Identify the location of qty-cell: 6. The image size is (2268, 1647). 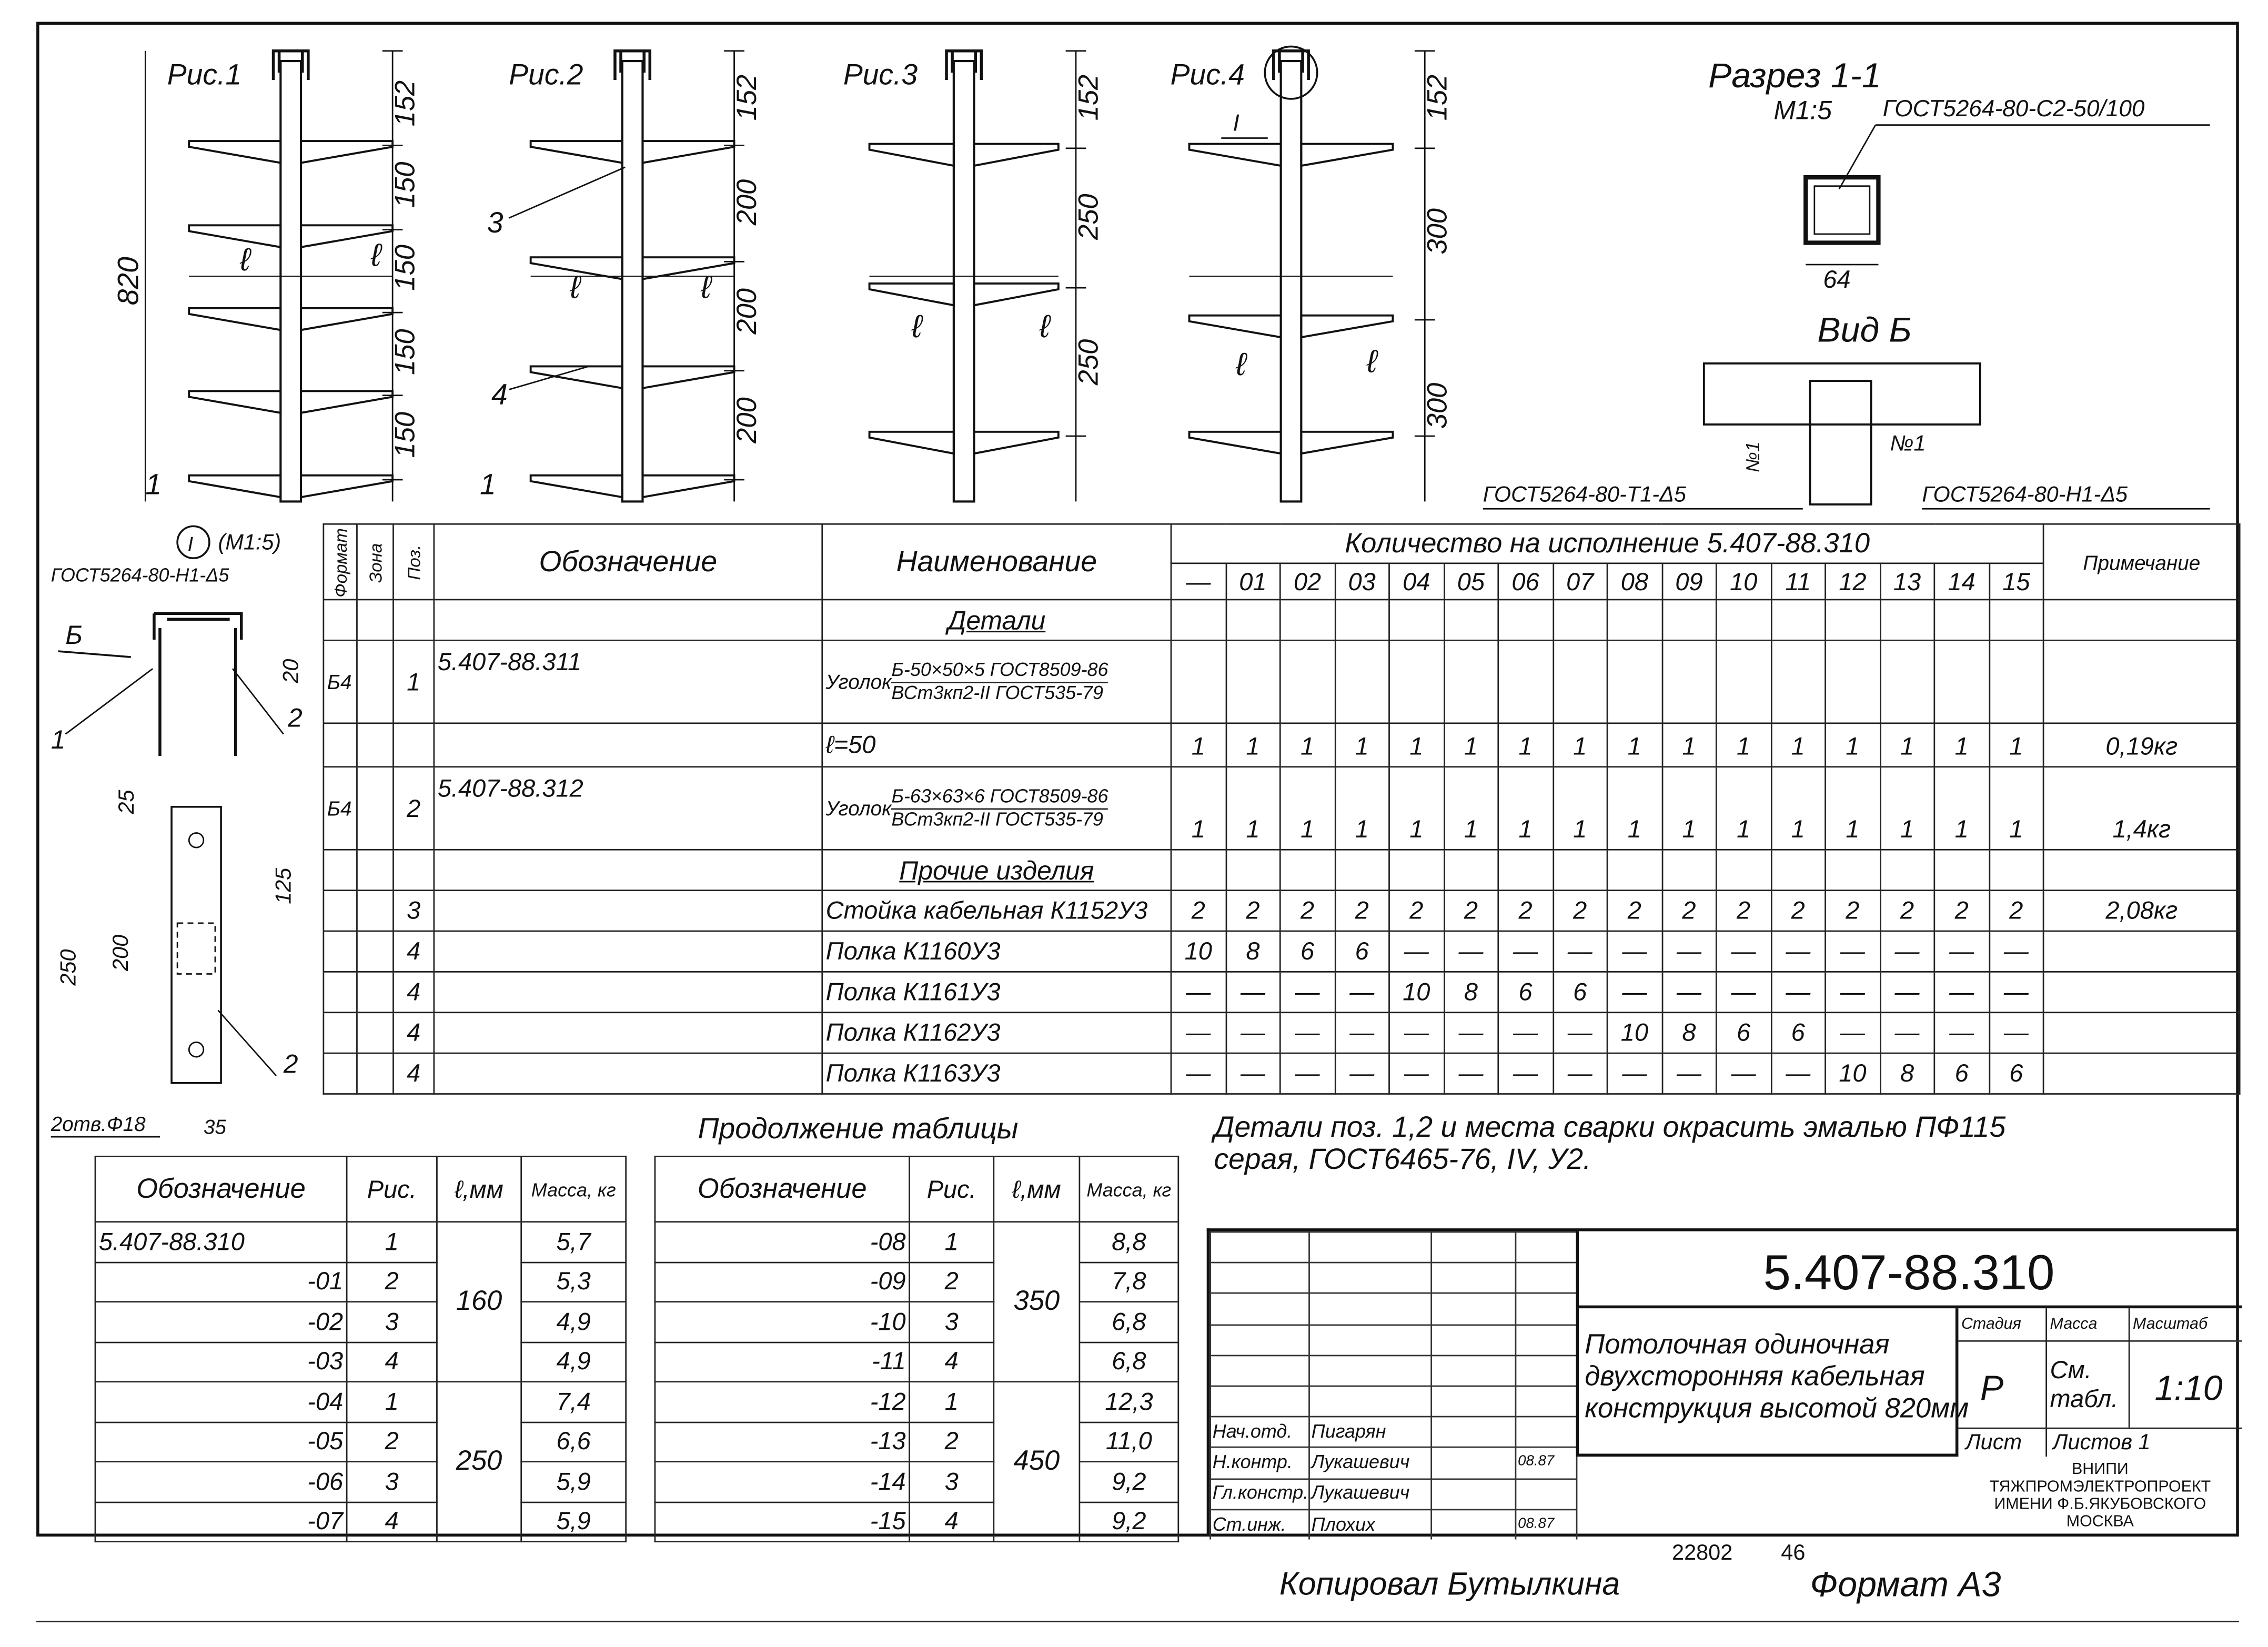
(1743, 1033).